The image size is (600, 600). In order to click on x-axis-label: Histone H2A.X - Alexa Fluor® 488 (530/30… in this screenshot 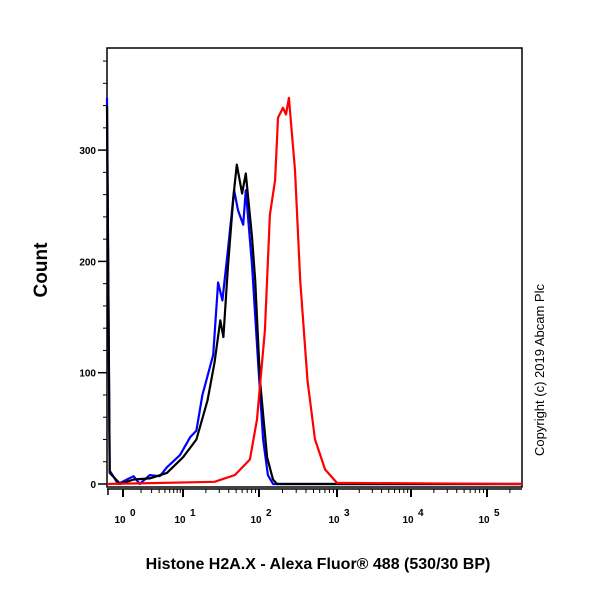, I will do `click(318, 564)`.